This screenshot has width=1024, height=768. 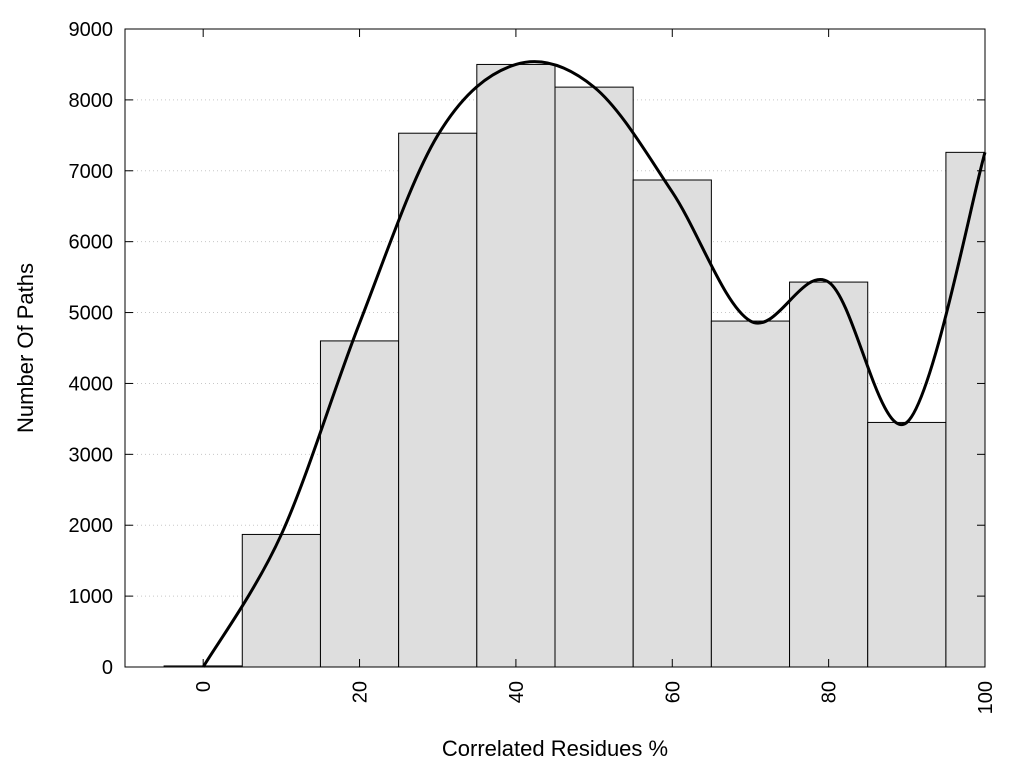 I want to click on y-tick-label: 4000, so click(x=91, y=384).